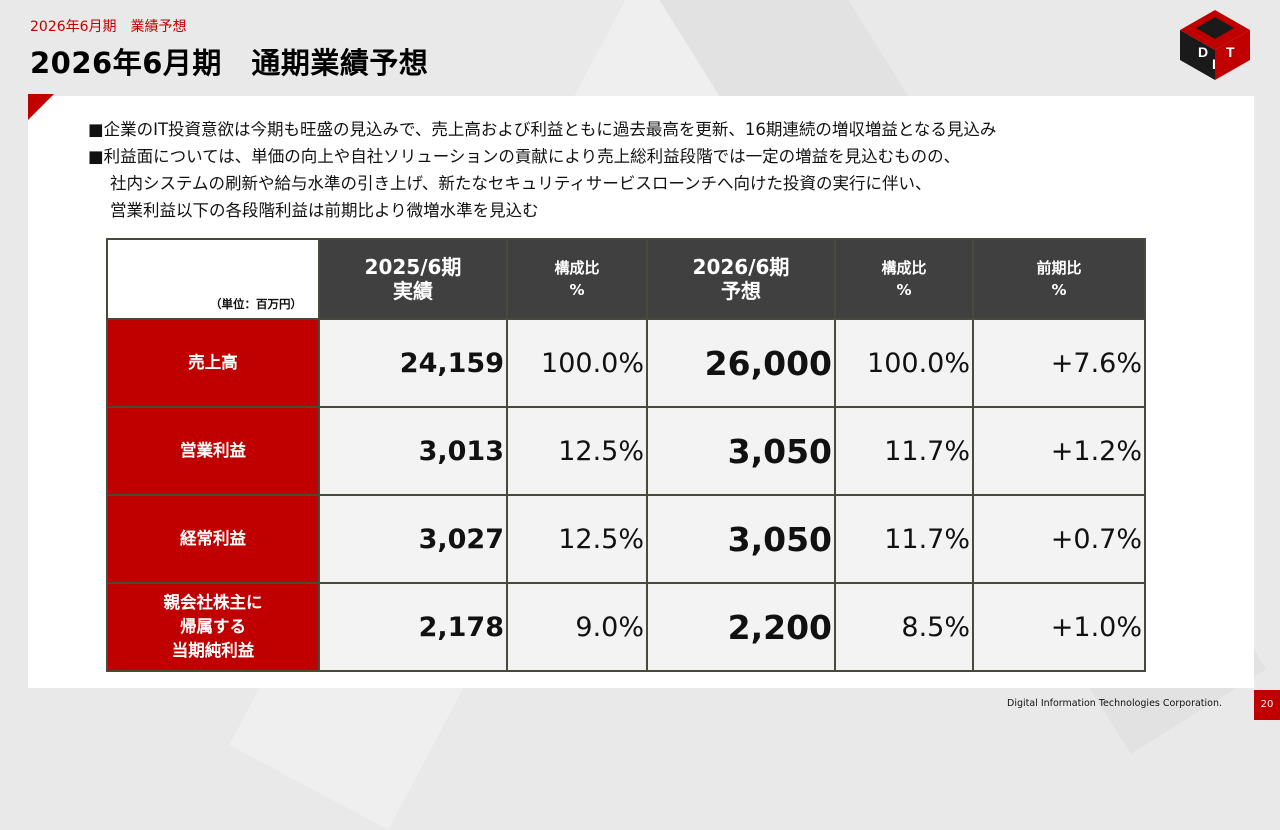  Describe the element at coordinates (413, 279) in the screenshot. I see `header-fy2025: 2025/6期 実績` at that location.